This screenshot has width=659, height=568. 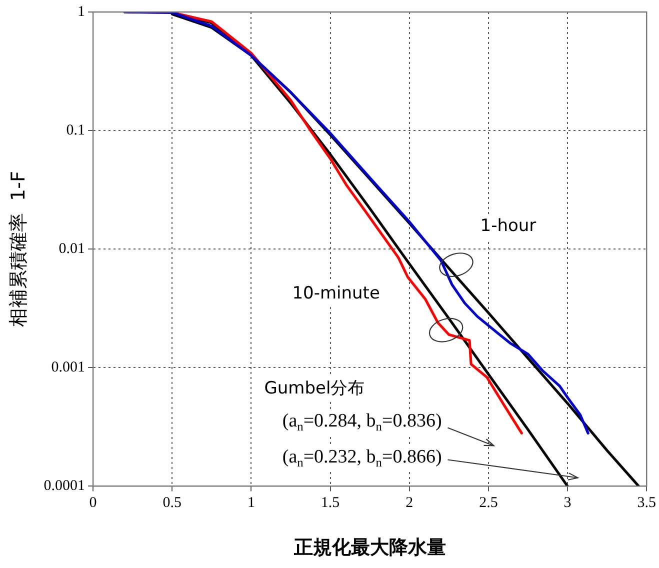 What do you see at coordinates (369, 547) in the screenshot?
I see `x-axis-title: 正規化最大降水量` at bounding box center [369, 547].